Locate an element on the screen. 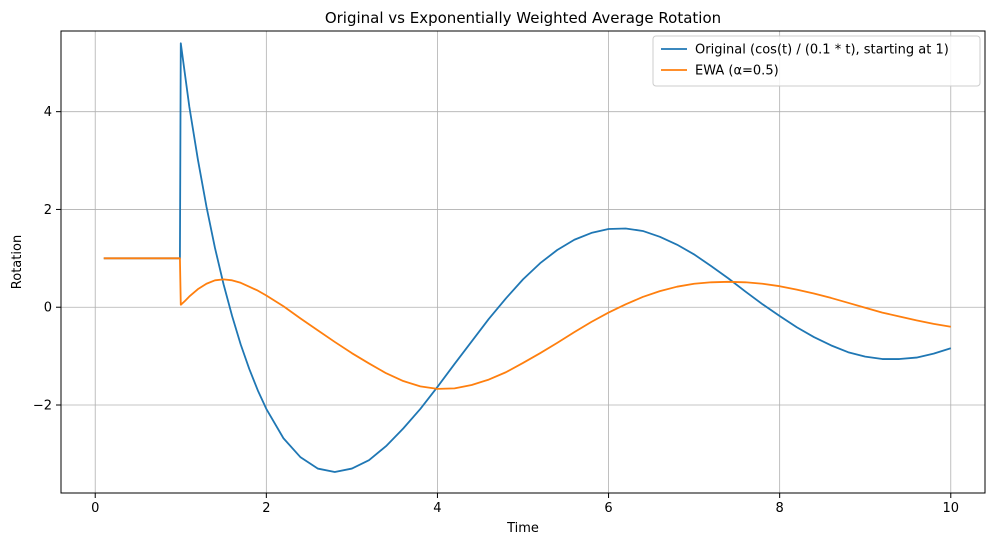 The width and height of the screenshot is (999, 549). y-tick-label: 2 is located at coordinates (48, 210).